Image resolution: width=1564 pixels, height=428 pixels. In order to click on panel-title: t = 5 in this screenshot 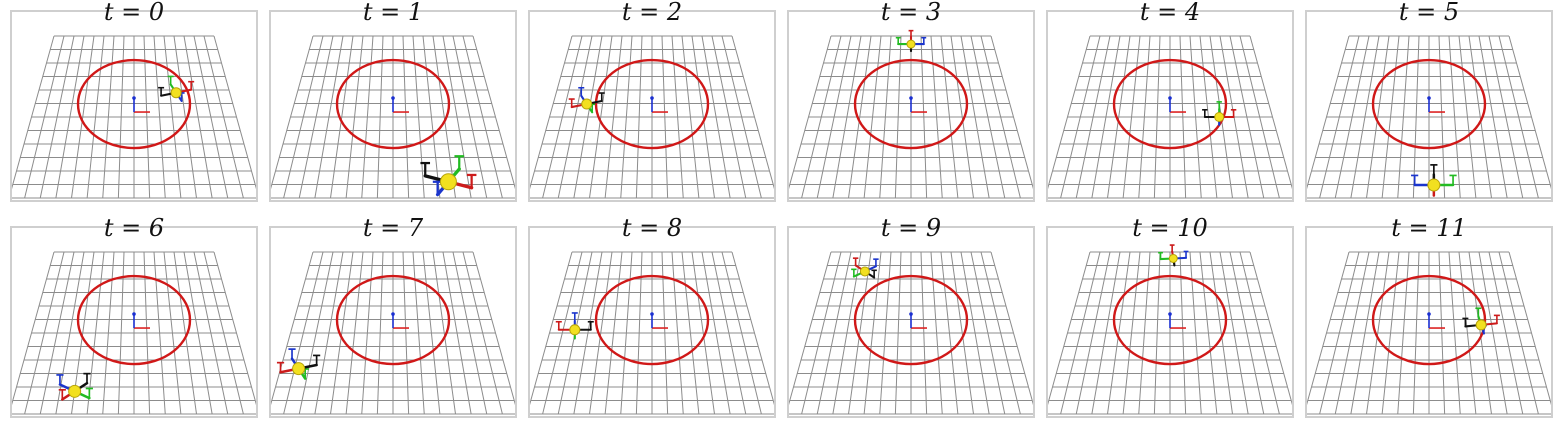, I will do `click(1429, 13)`.